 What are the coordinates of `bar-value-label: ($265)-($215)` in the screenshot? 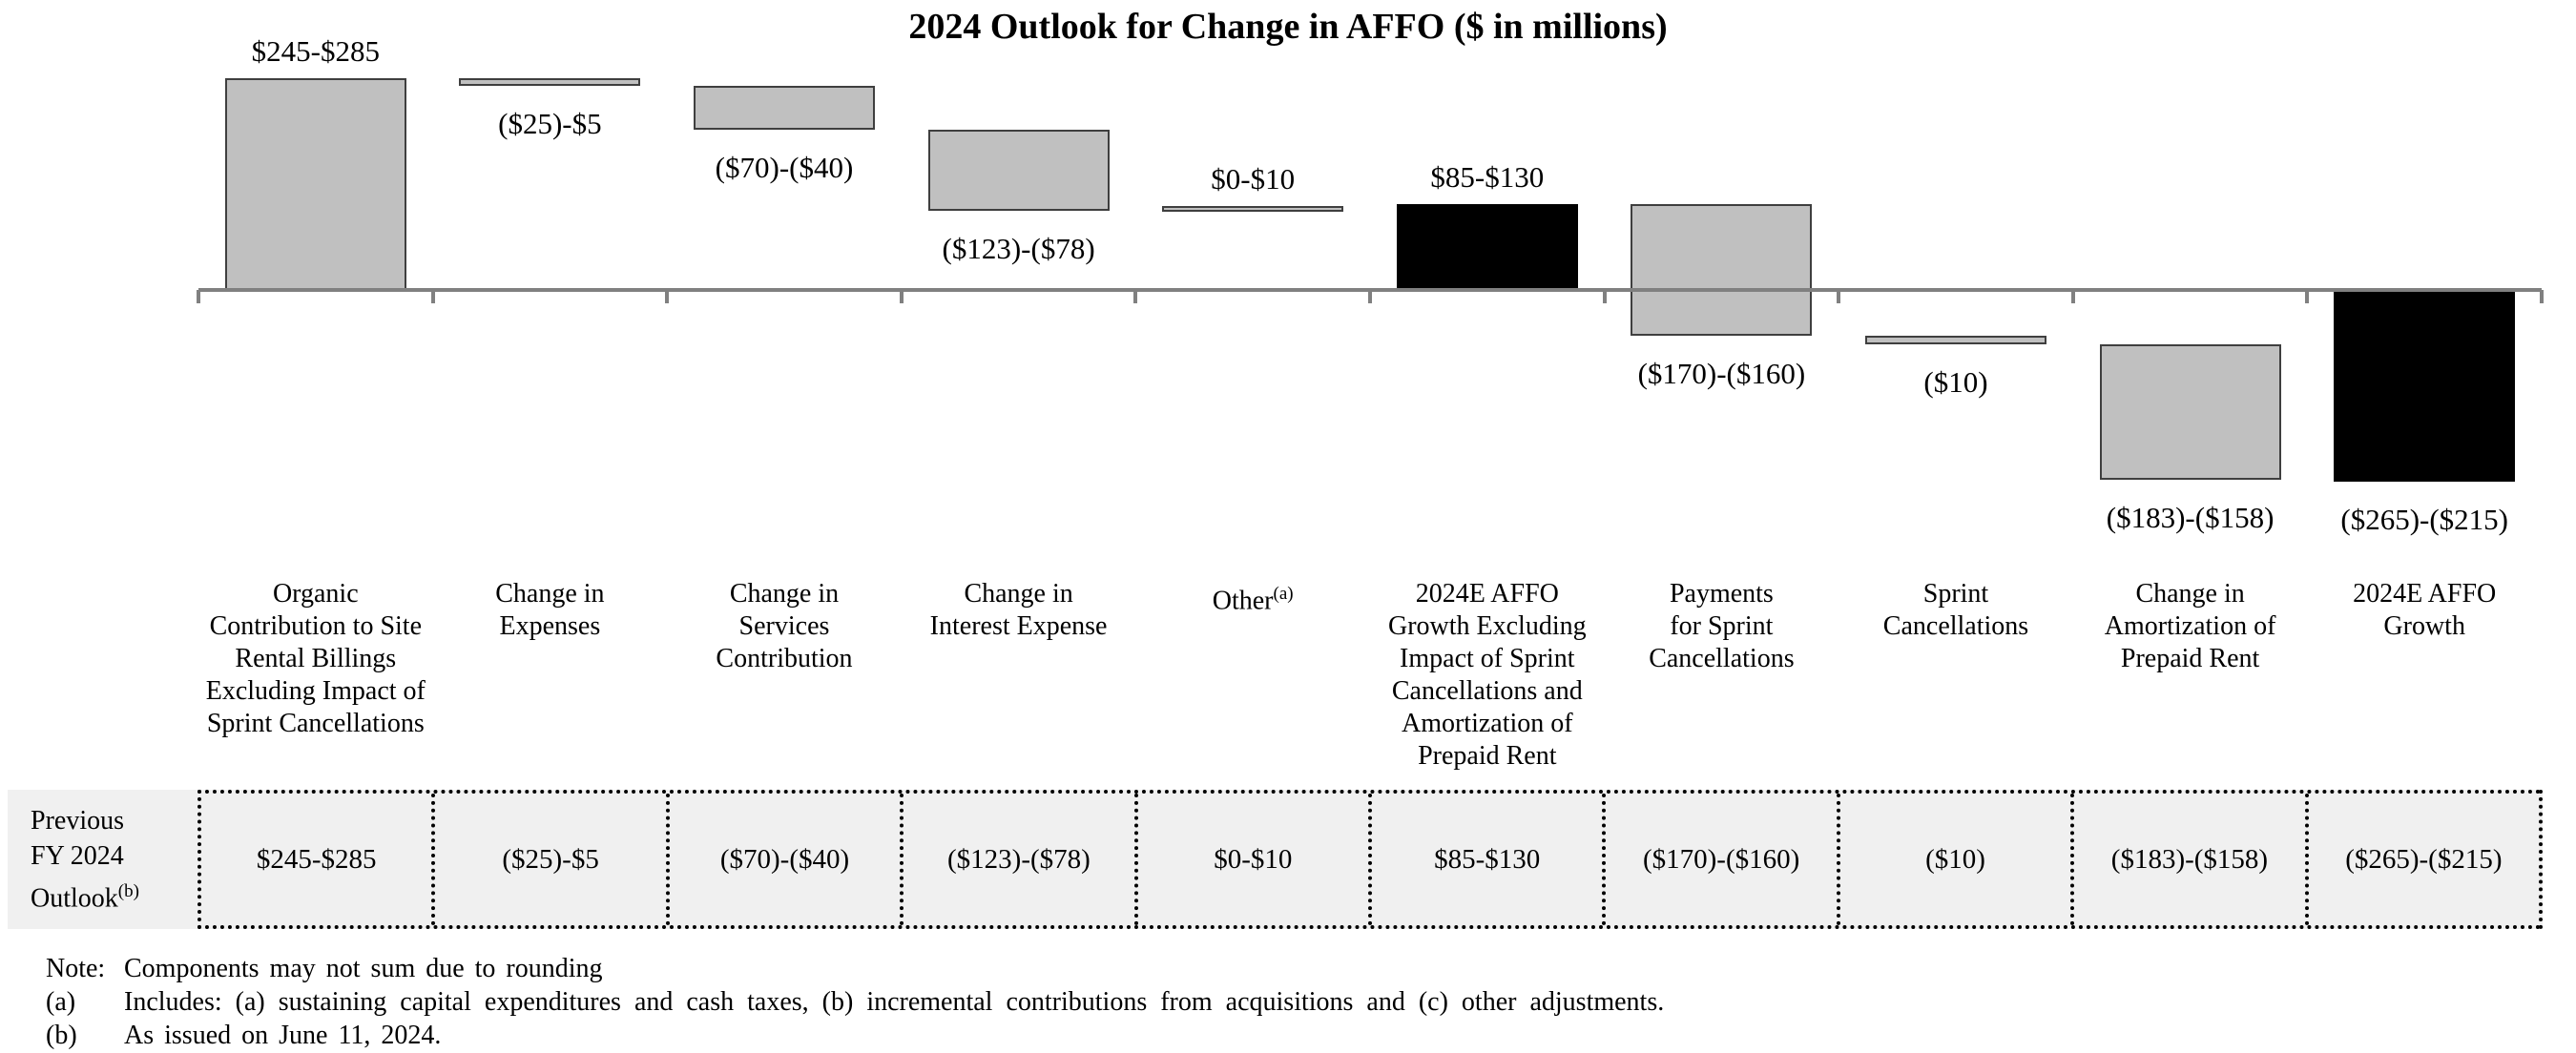 It's located at (2424, 520).